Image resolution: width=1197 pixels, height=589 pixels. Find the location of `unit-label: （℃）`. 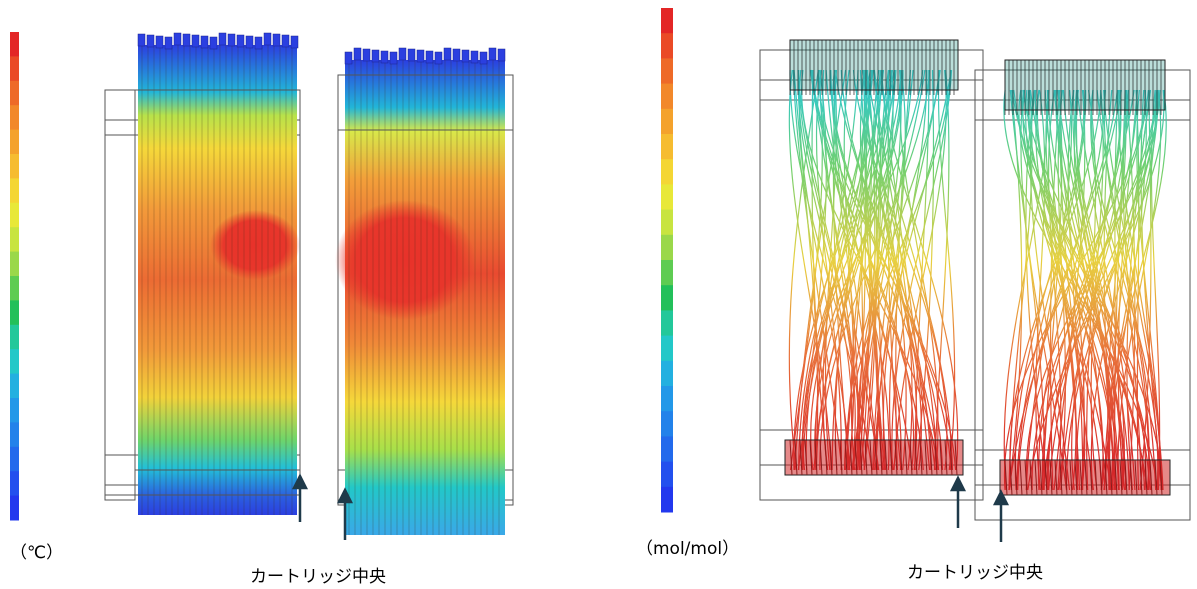

unit-label: （℃） is located at coordinates (36, 553).